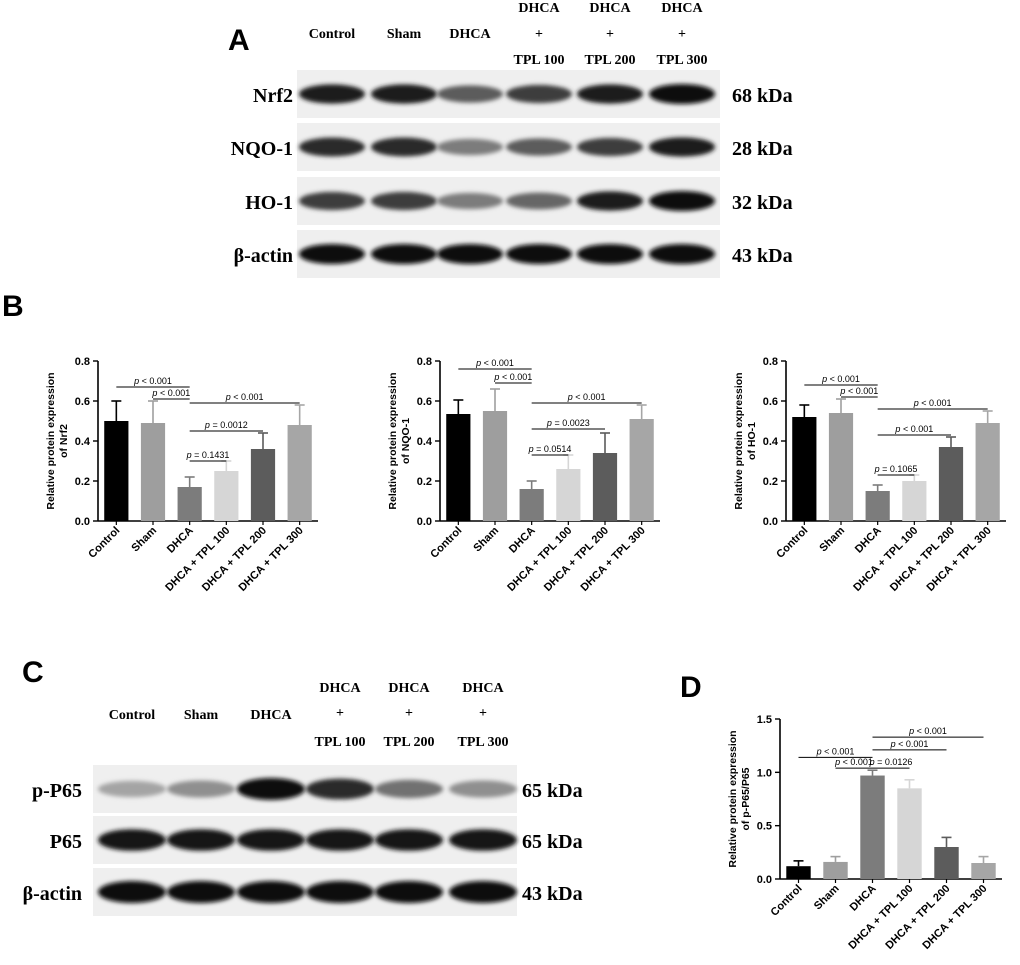  What do you see at coordinates (424, 522) in the screenshot?
I see `y-tick-label: 0.0` at bounding box center [424, 522].